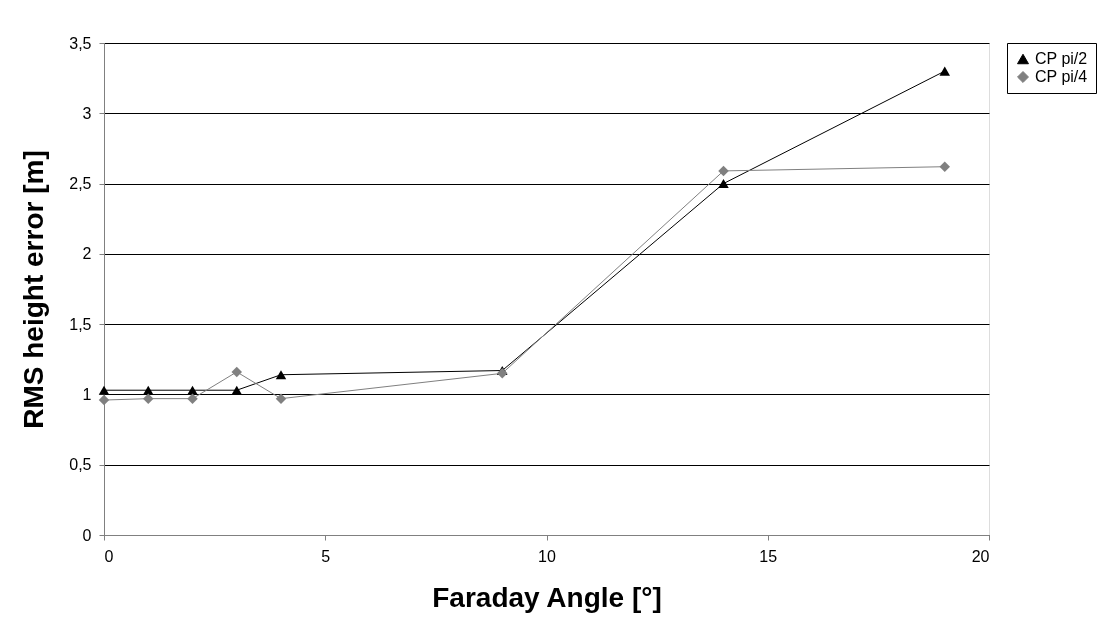 This screenshot has width=1107, height=632. Describe the element at coordinates (980, 556) in the screenshot. I see `x-tick-label: 20` at that location.